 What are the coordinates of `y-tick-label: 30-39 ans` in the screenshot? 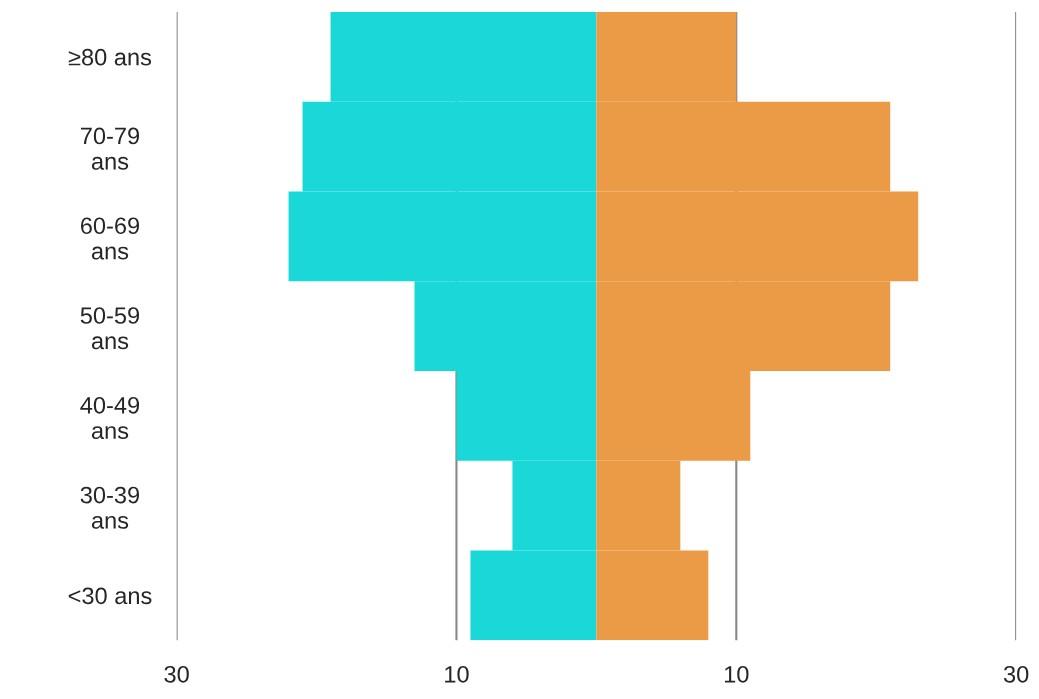 It's located at (110, 507).